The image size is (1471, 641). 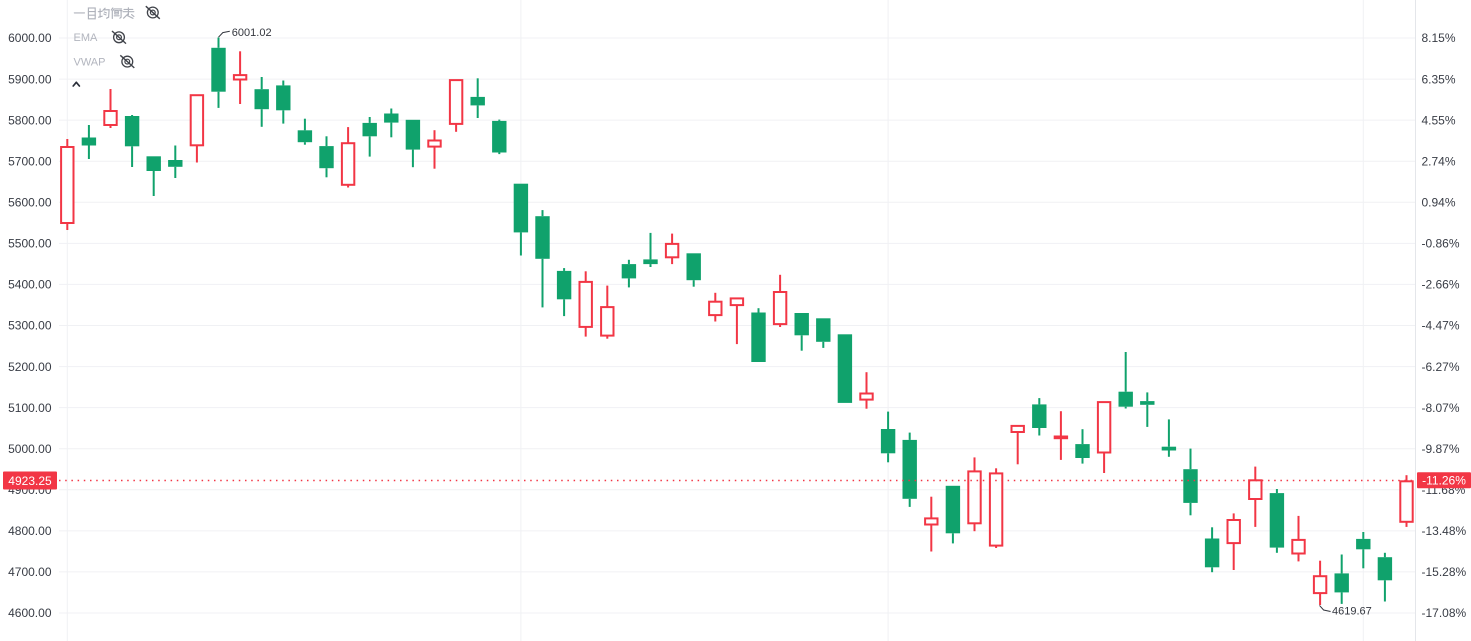 I want to click on svg-text: 0.94%, so click(x=1439, y=202).